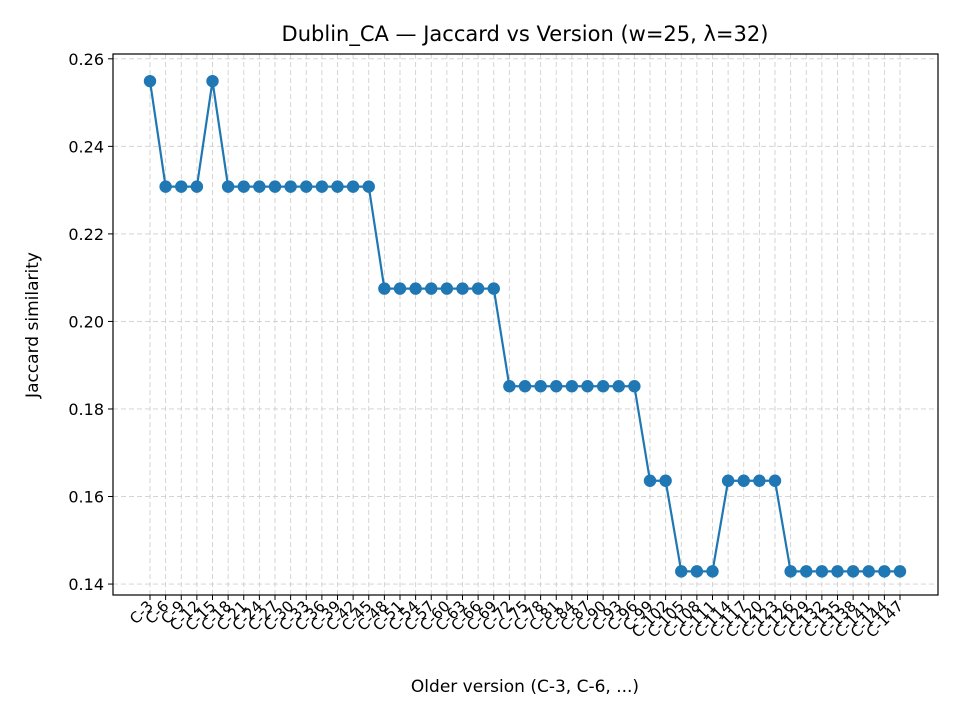 Image resolution: width=960 pixels, height=724 pixels. What do you see at coordinates (86, 234) in the screenshot?
I see `y-tick-label: 0.22` at bounding box center [86, 234].